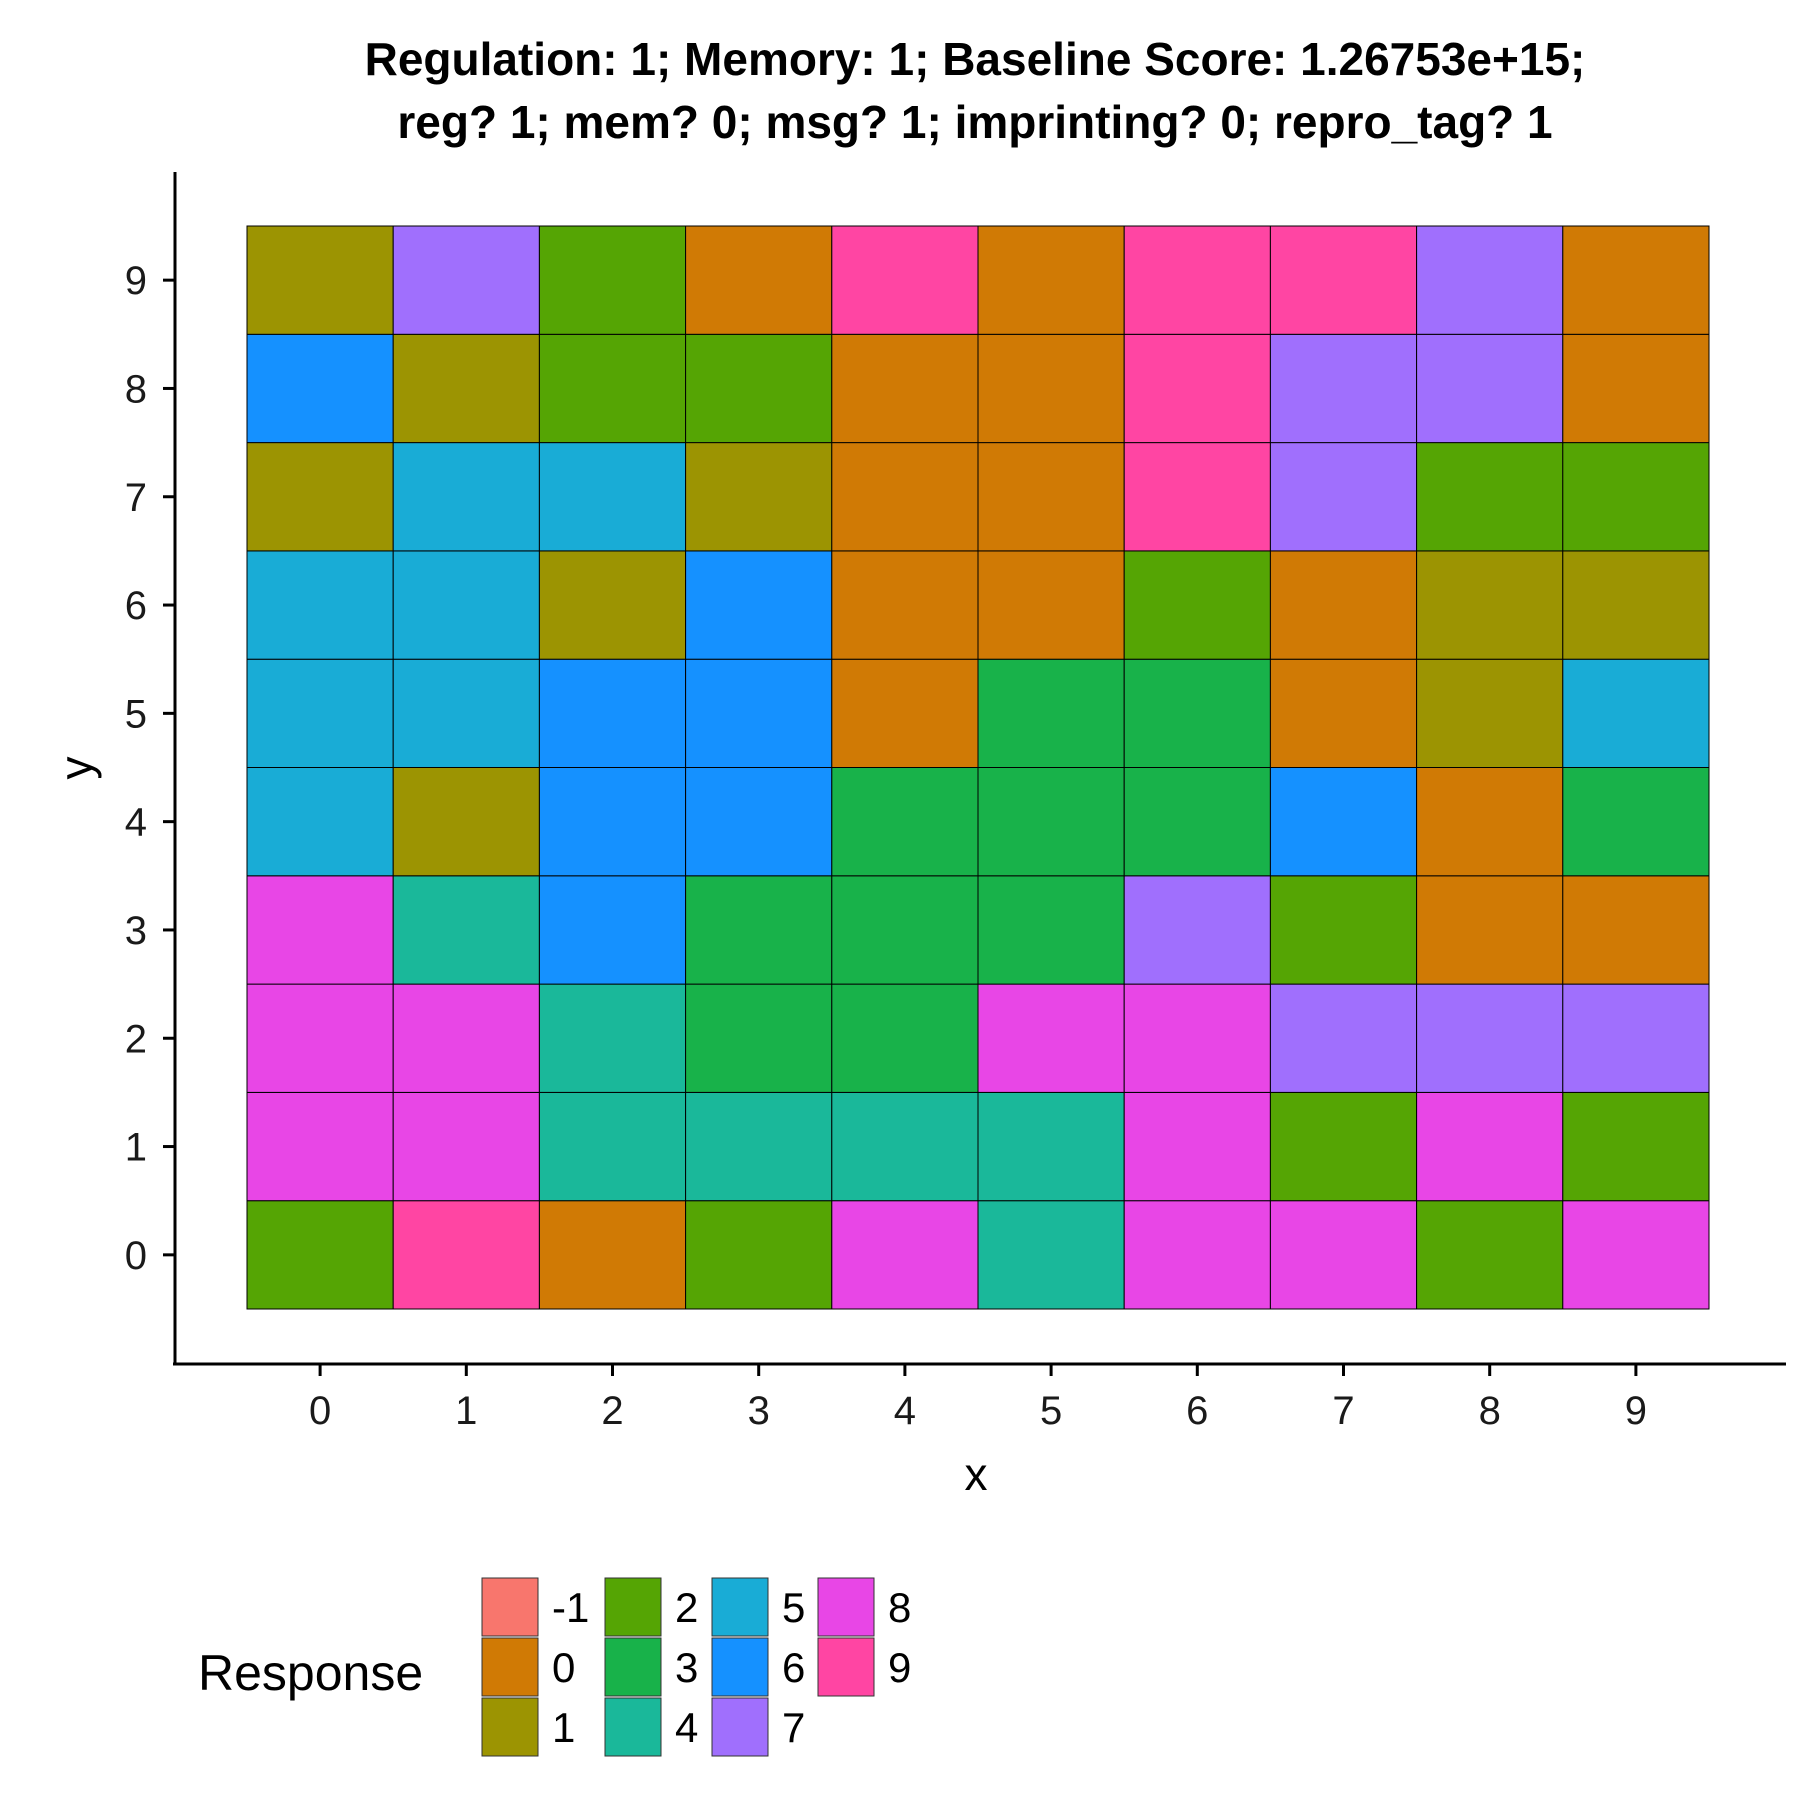  I want to click on y-tick-label: 8, so click(136, 389).